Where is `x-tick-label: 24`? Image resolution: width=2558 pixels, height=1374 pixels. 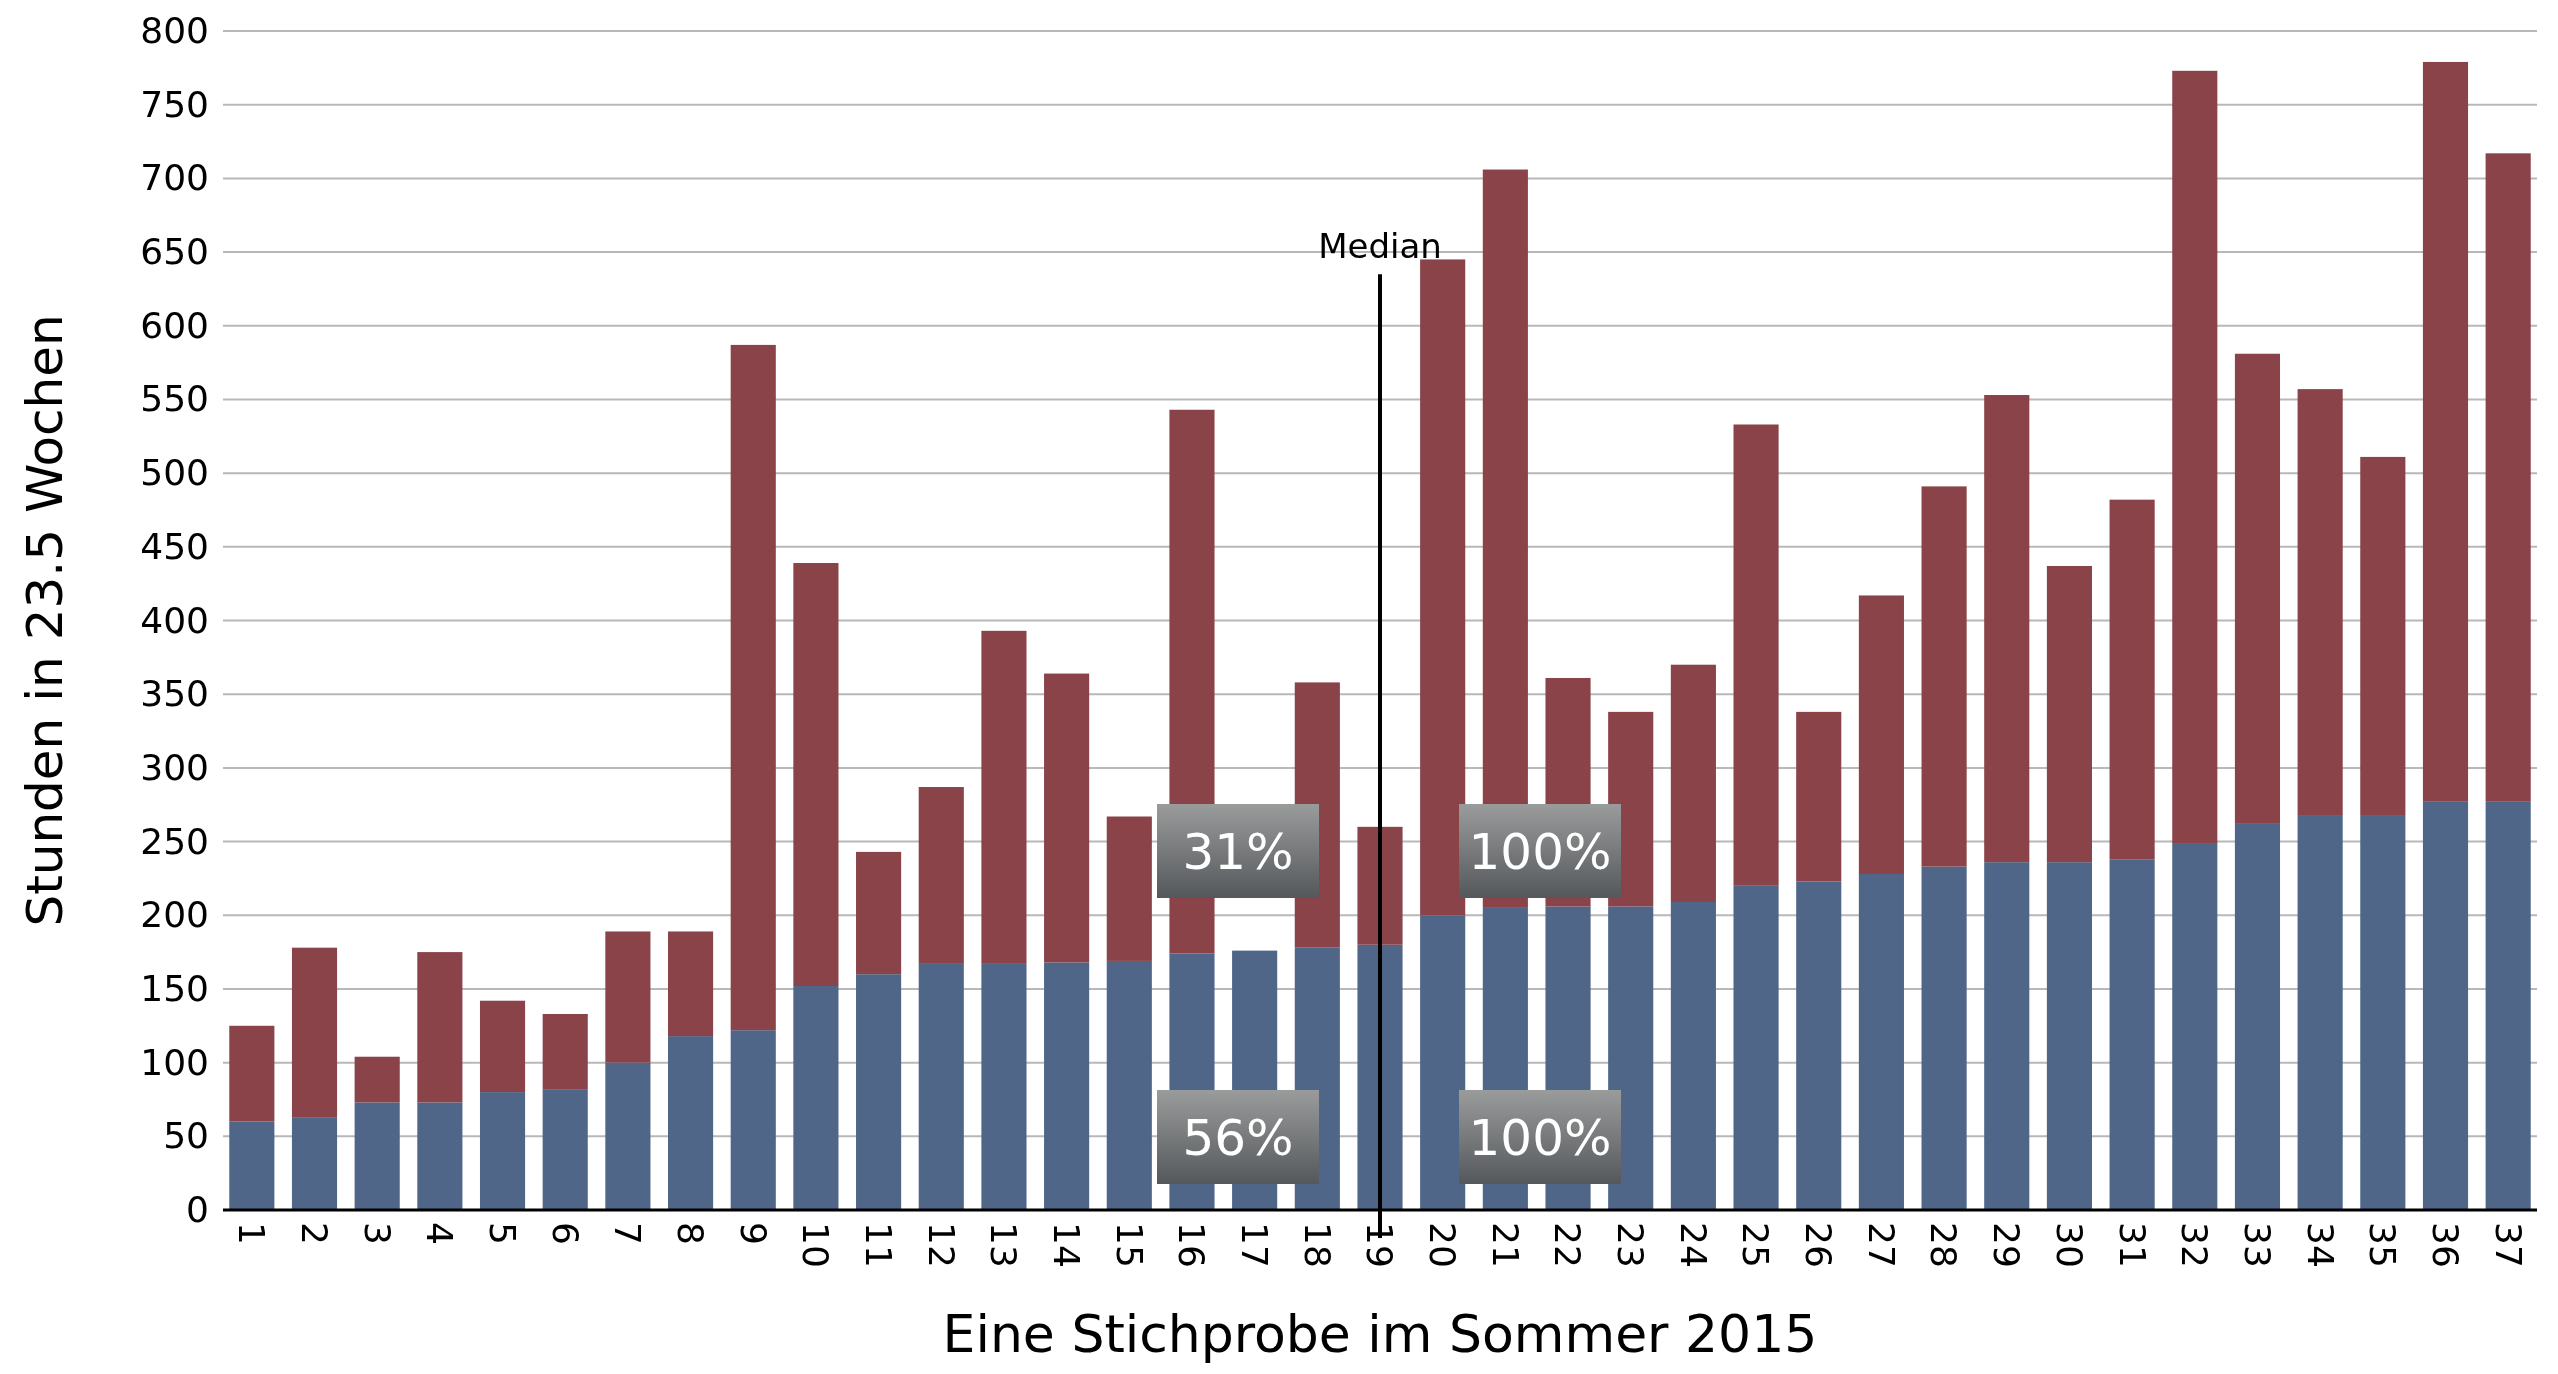 x-tick-label: 24 is located at coordinates (1693, 1245).